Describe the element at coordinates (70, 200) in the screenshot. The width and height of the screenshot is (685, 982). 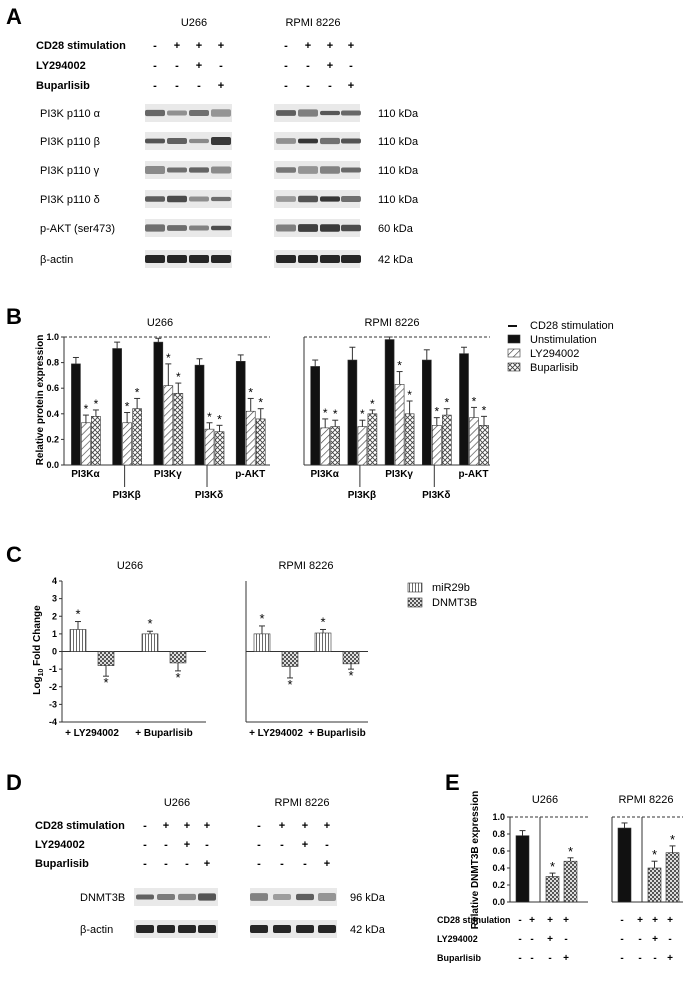
I see `blot-label: PI3K p110 δ` at that location.